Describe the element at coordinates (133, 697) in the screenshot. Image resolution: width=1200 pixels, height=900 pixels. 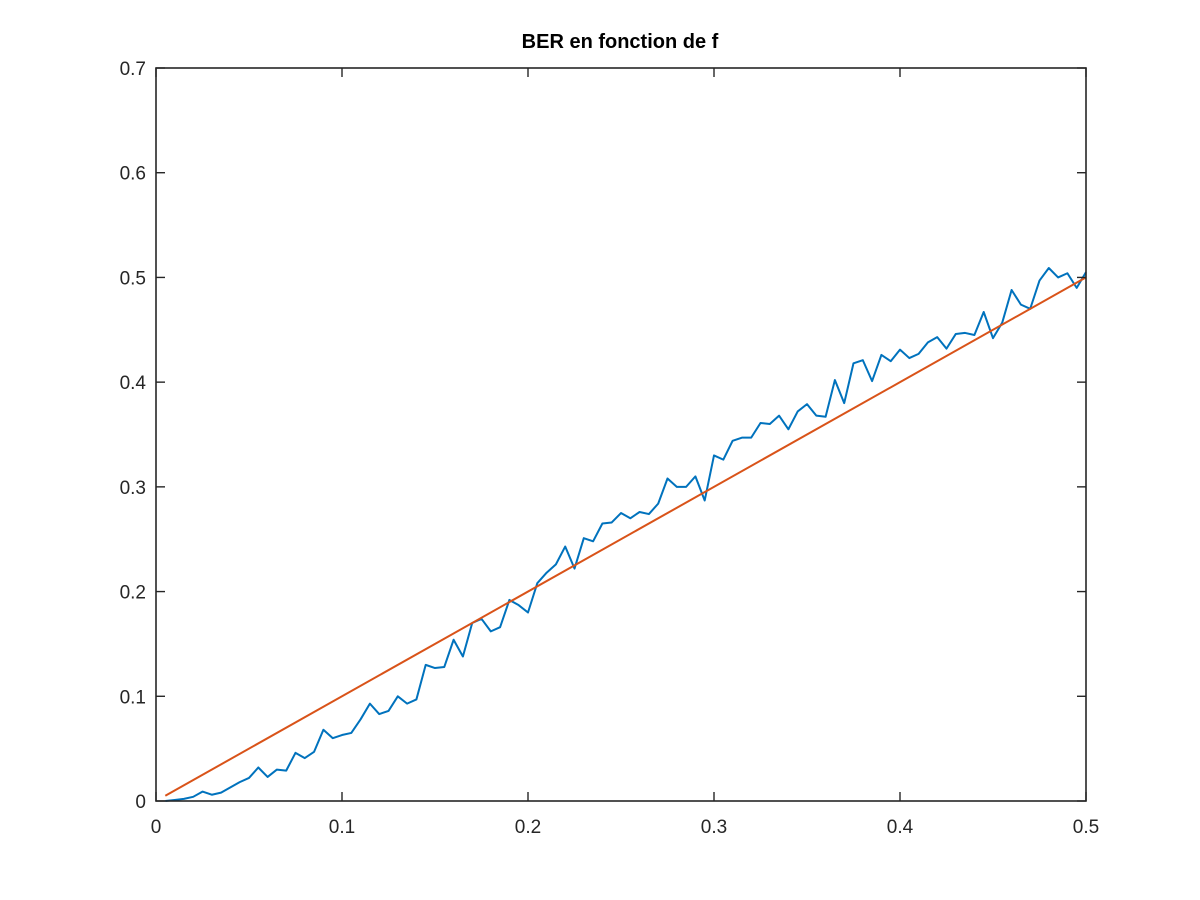
I see `y-tick-label: 0.1` at that location.